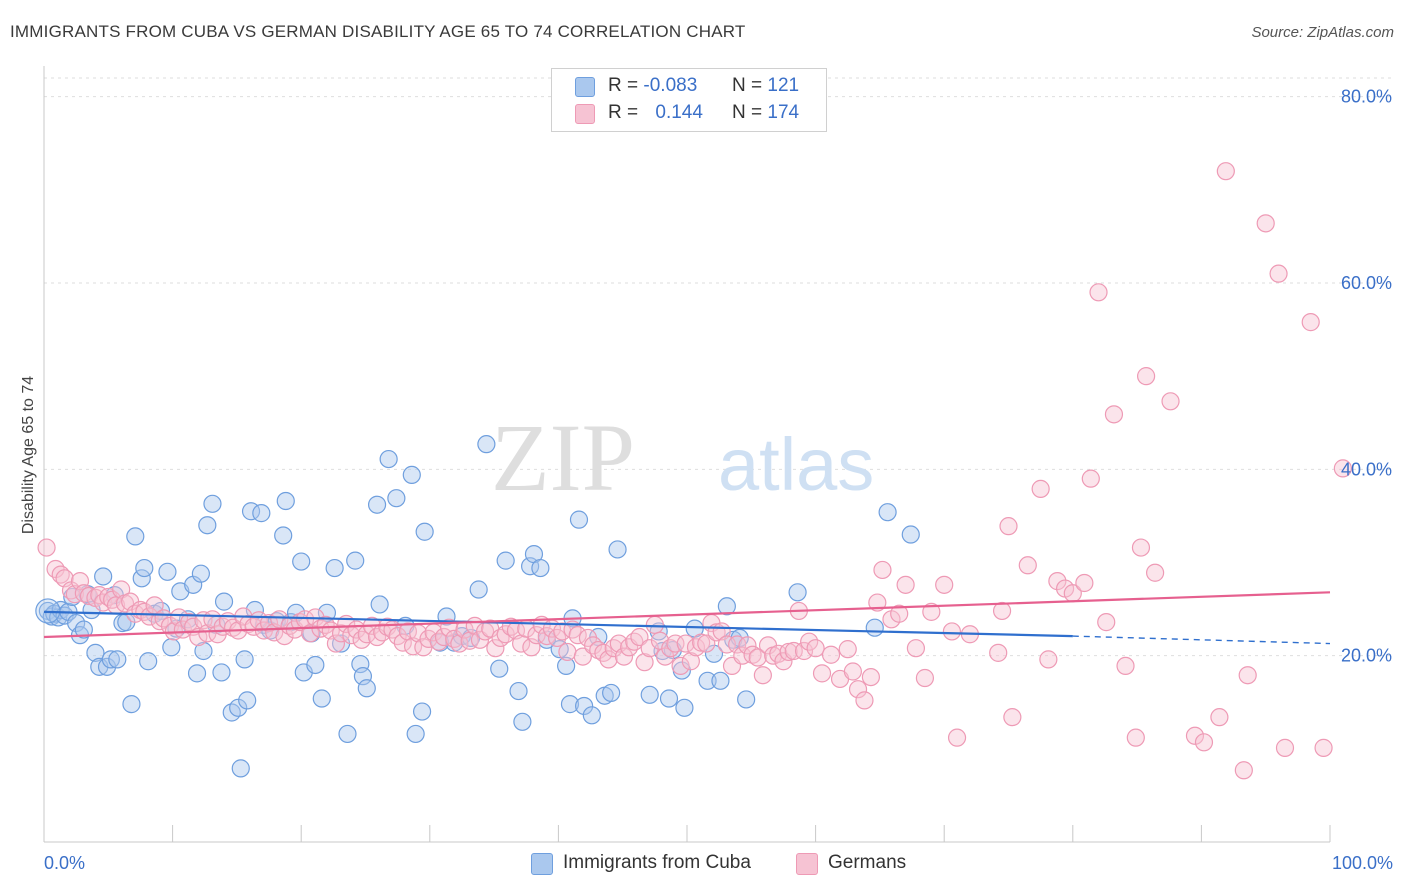 The width and height of the screenshot is (1406, 892). Describe the element at coordinates (585, 114) in the screenshot. I see `legend-swatch-germans` at that location.